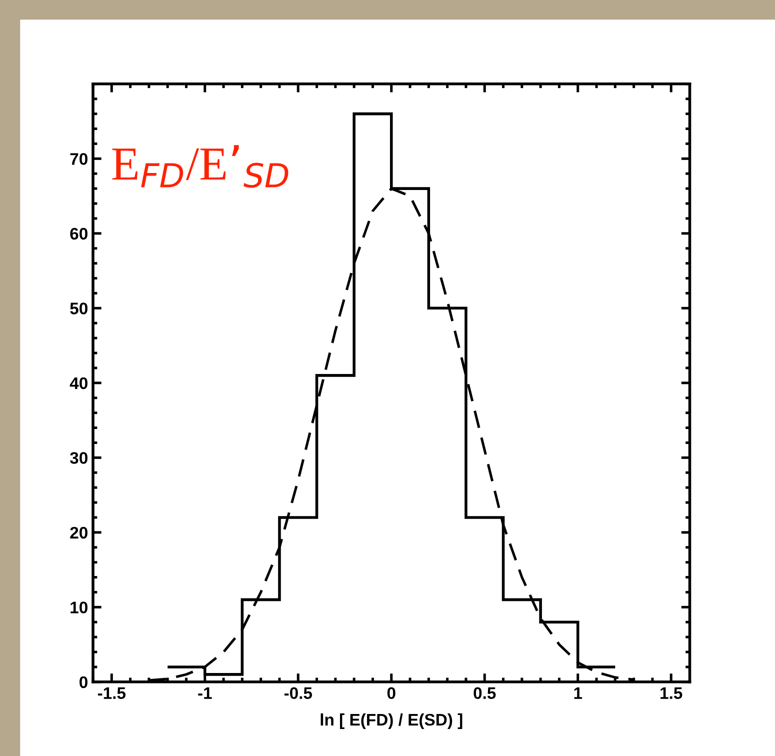  Describe the element at coordinates (391, 693) in the screenshot. I see `x-tick-label: 0` at that location.